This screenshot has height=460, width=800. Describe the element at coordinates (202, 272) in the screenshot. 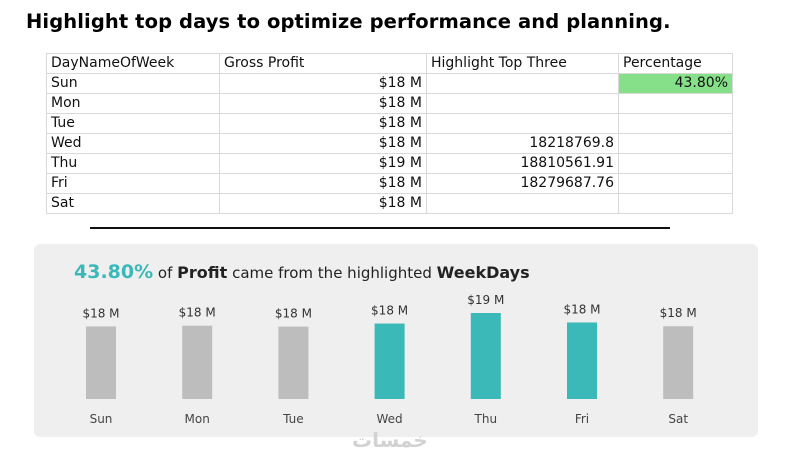

I see `panel-profit-text: Profit` at that location.